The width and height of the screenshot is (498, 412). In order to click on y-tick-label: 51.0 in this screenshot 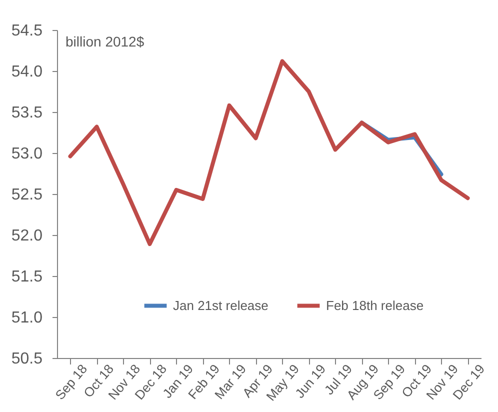, I will do `click(27, 318)`.